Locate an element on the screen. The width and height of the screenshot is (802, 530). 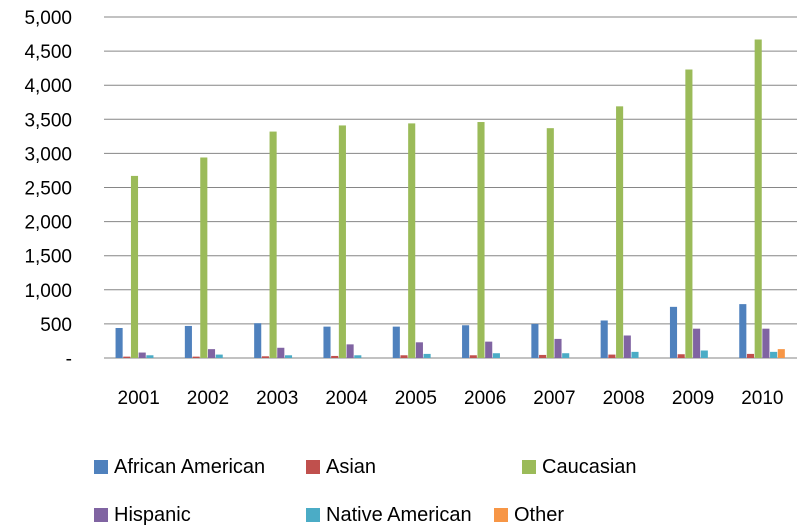
x-tick-label: 2005 is located at coordinates (416, 398).